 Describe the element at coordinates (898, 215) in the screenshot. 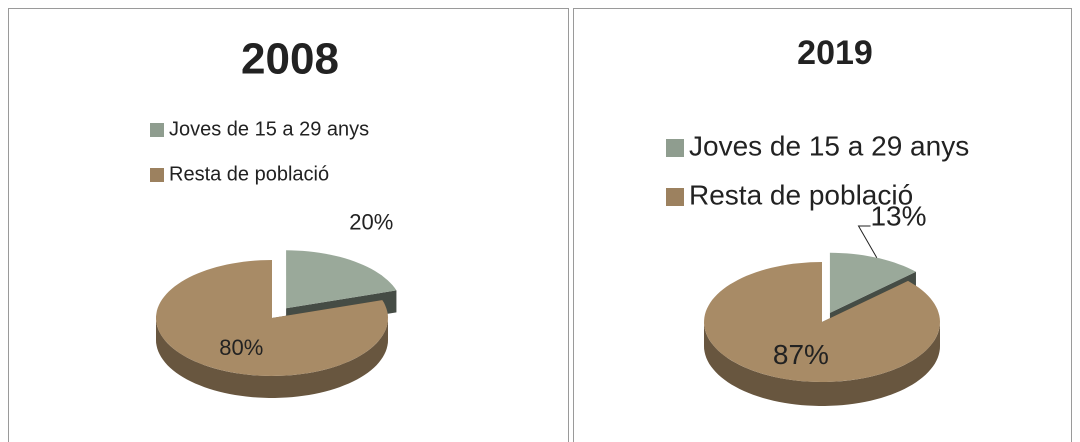

I see `data-label: 13%` at that location.